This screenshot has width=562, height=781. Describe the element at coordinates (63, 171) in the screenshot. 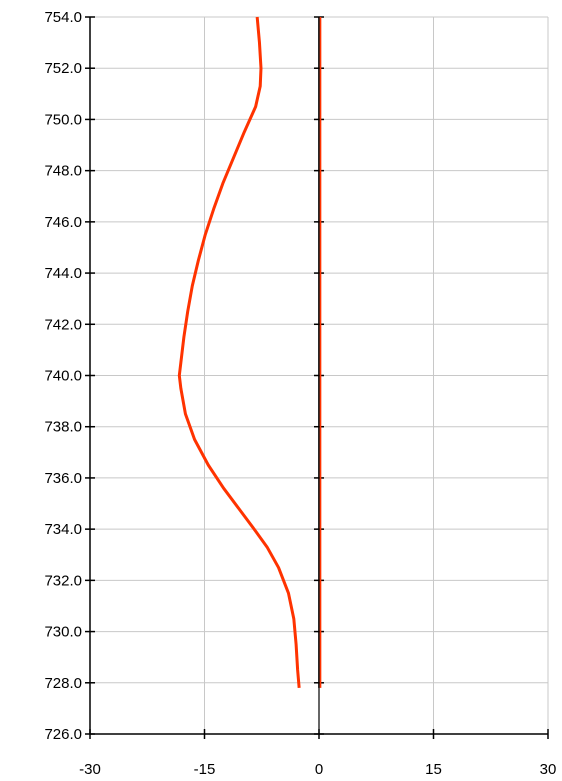

I see `y-tick-label: 748.0` at that location.